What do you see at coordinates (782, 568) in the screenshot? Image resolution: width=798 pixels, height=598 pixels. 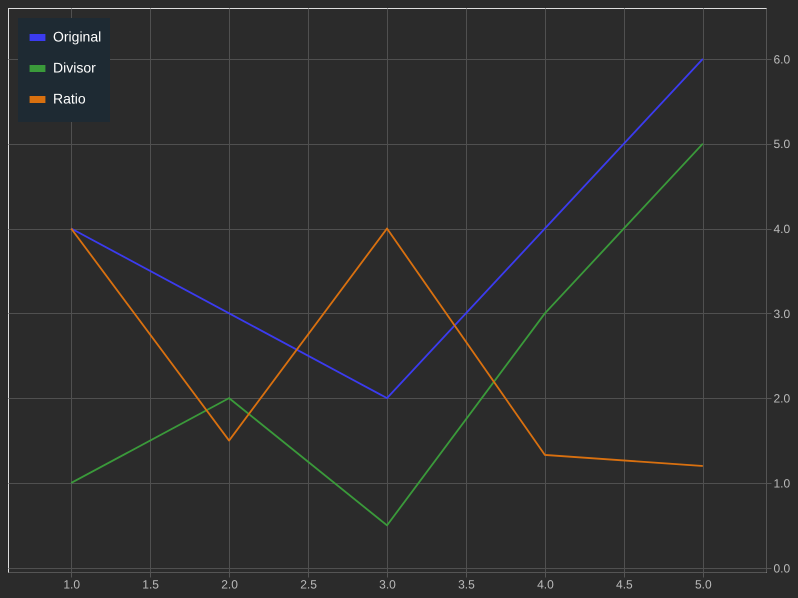 I see `y-tick-label: 0.0` at bounding box center [782, 568].